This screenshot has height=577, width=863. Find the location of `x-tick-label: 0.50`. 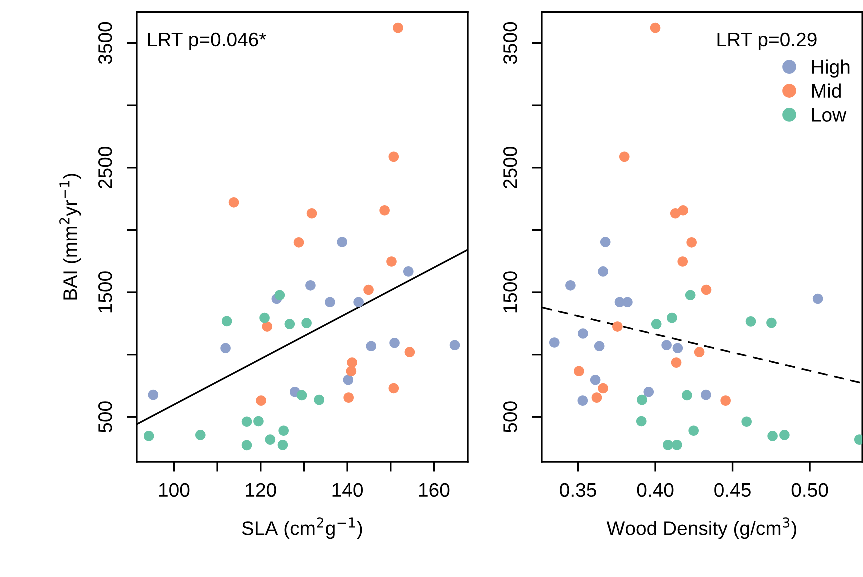

x-tick-label: 0.50 is located at coordinates (810, 490).